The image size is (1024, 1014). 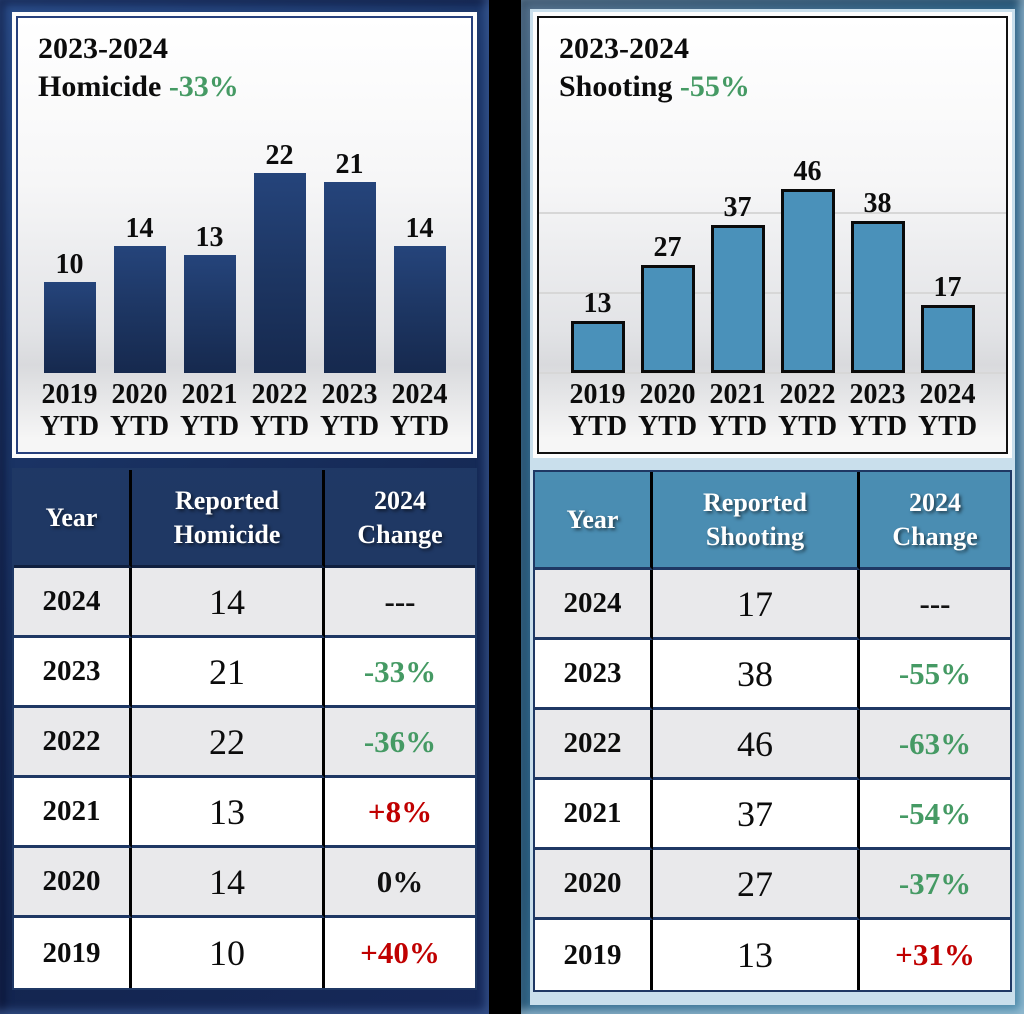 I want to click on count-cell: 27, so click(x=756, y=885).